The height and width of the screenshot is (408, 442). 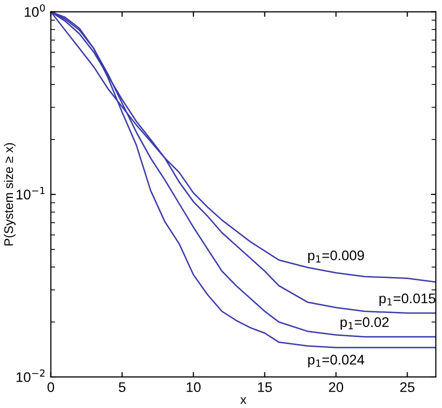 What do you see at coordinates (243, 400) in the screenshot?
I see `x-axis-title: x` at bounding box center [243, 400].